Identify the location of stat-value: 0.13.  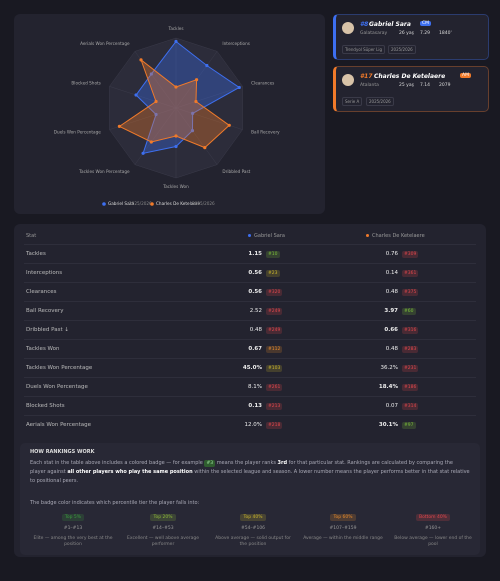
(255, 406).